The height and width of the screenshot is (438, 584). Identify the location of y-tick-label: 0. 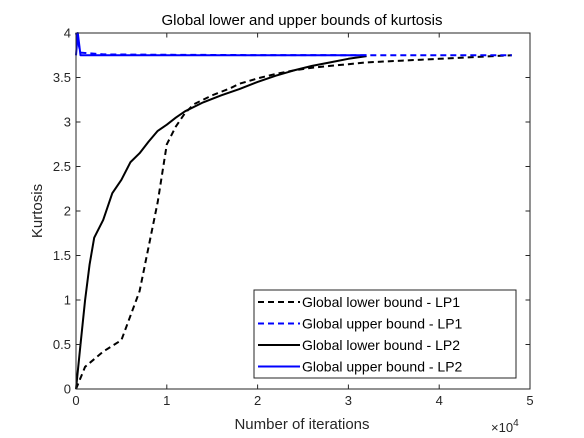
(67, 389).